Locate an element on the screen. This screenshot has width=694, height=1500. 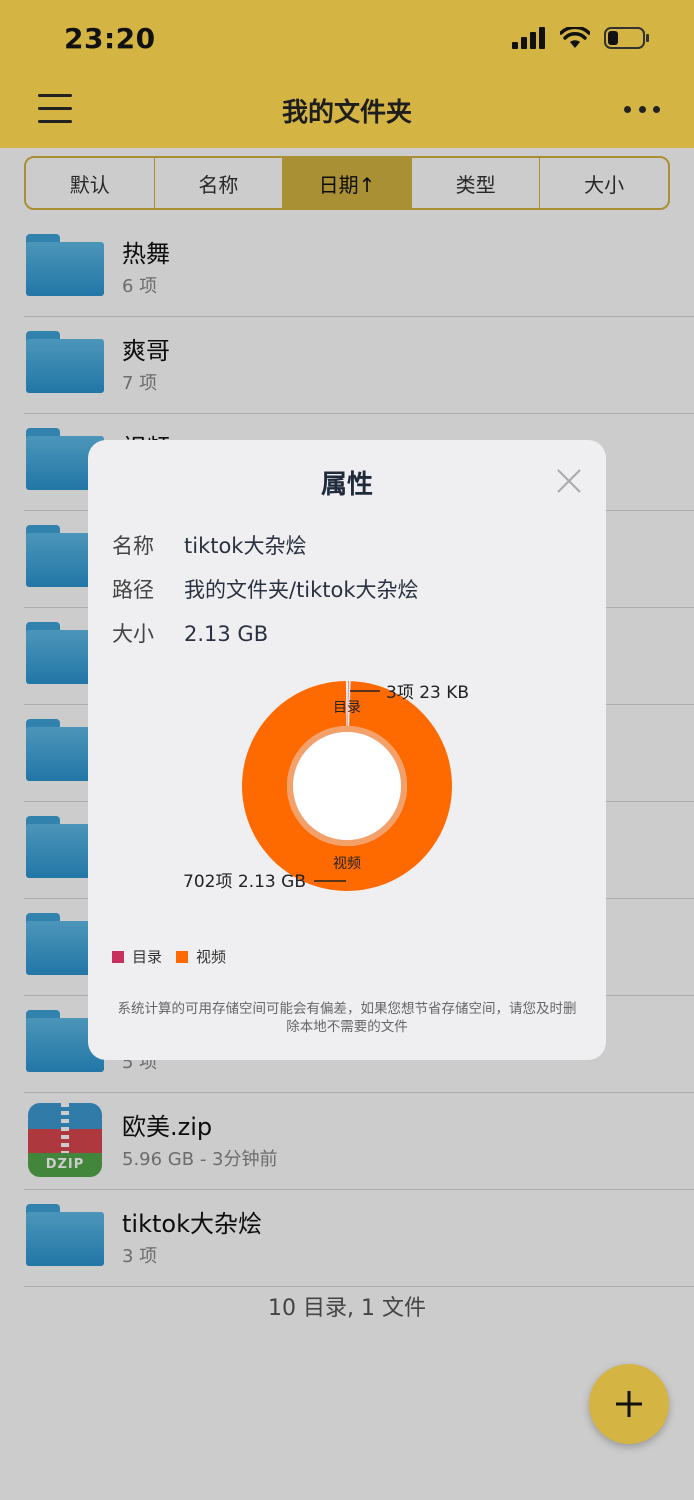
sort-tab-date: 日期↑ is located at coordinates (347, 183).